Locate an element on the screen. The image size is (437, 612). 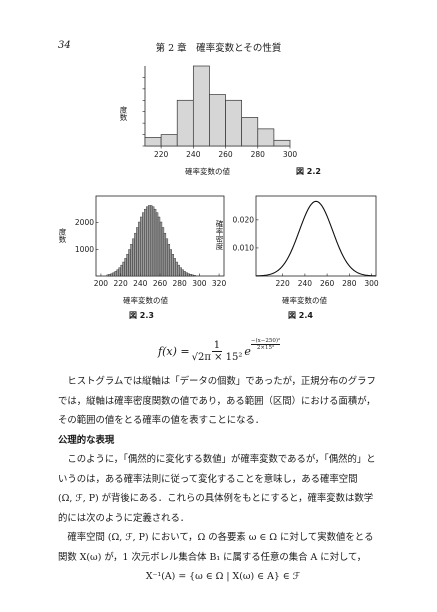
x-tick-label: 200 is located at coordinates (101, 283).